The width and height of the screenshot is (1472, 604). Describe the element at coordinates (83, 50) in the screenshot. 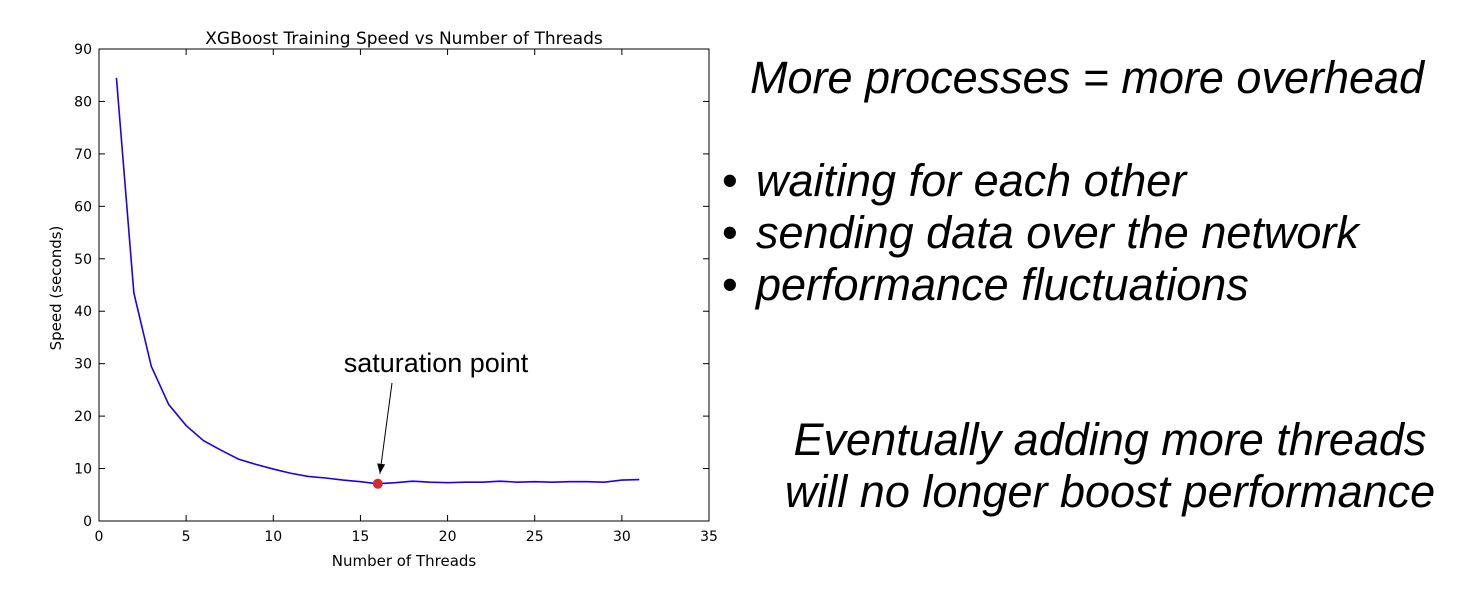

I see `y-tick-label: 90` at that location.